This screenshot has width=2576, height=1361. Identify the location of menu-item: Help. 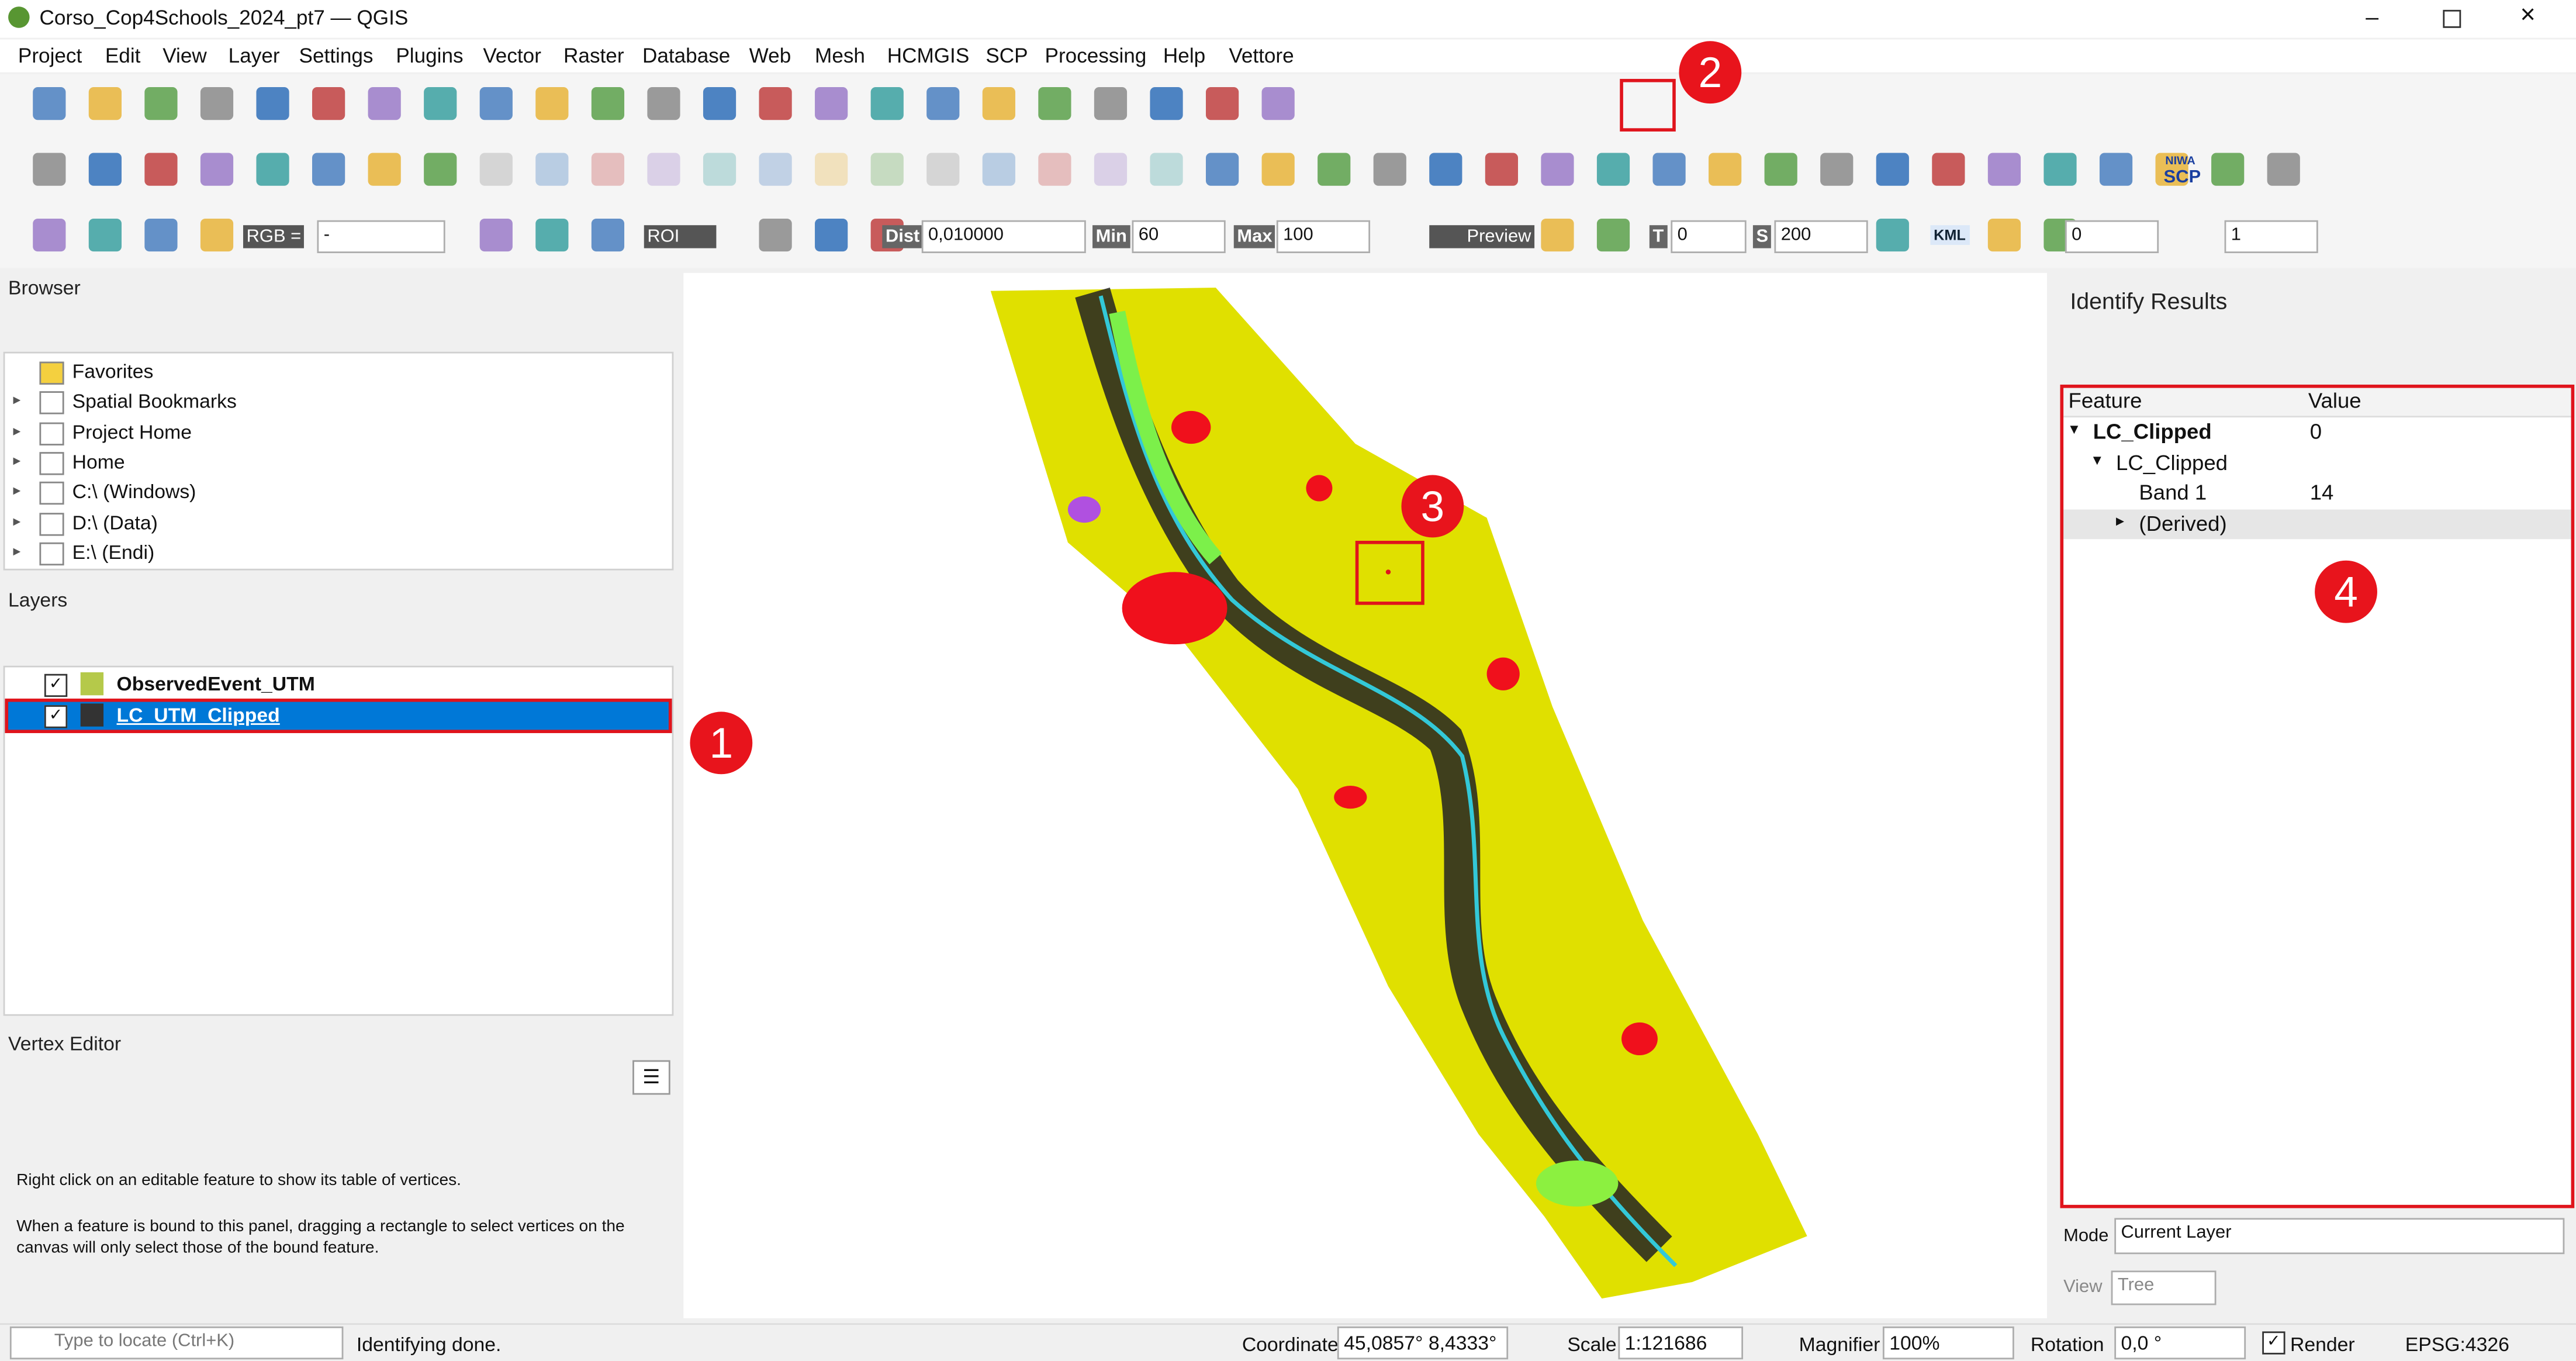
(1184, 56).